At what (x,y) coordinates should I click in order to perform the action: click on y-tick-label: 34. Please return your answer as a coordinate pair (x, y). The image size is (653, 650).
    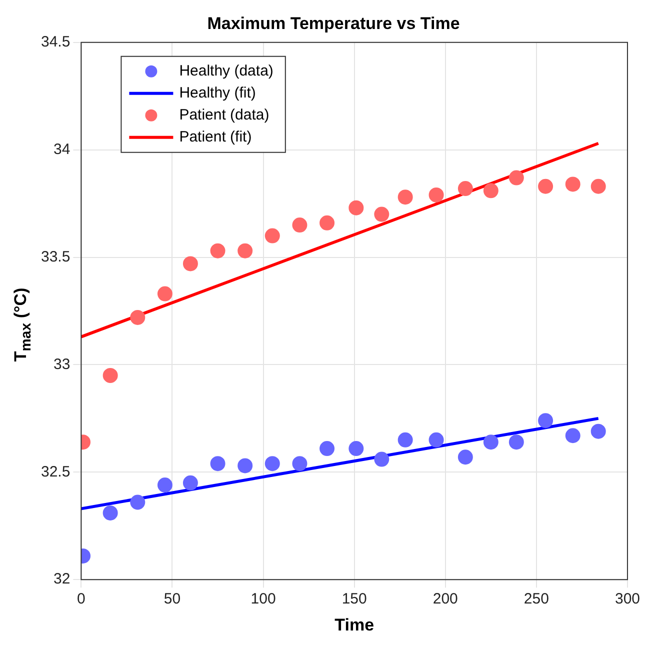
    Looking at the image, I should click on (62, 149).